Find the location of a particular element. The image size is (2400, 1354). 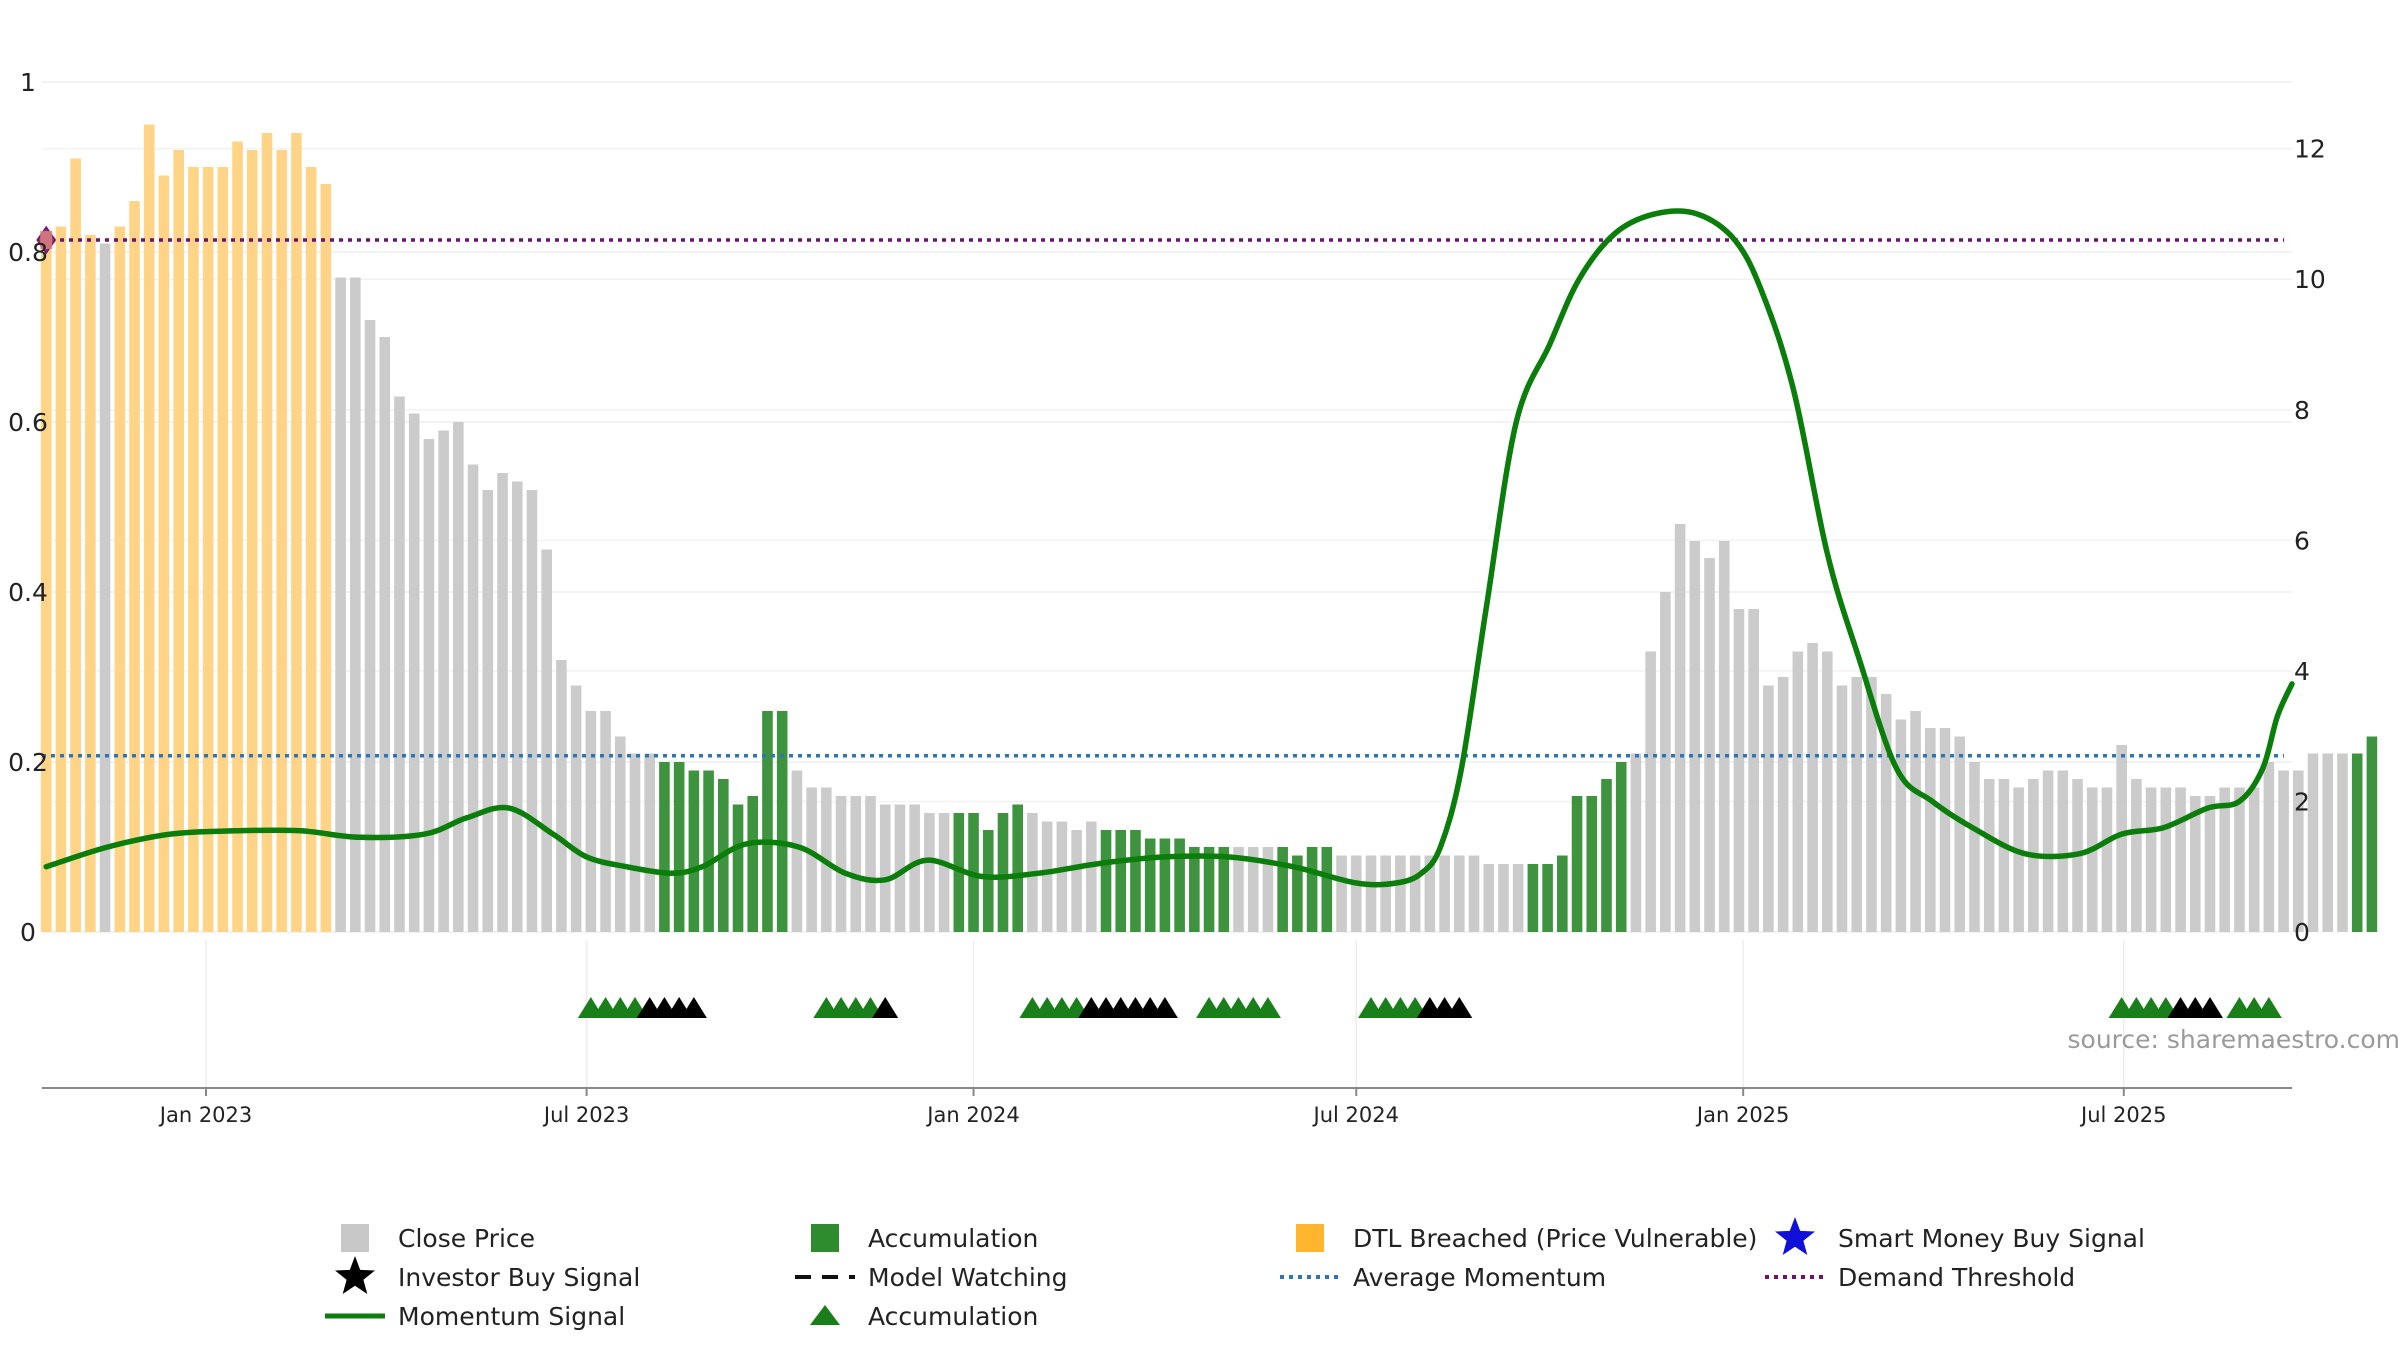

legend-label: Average Momentum is located at coordinates (1479, 1277).